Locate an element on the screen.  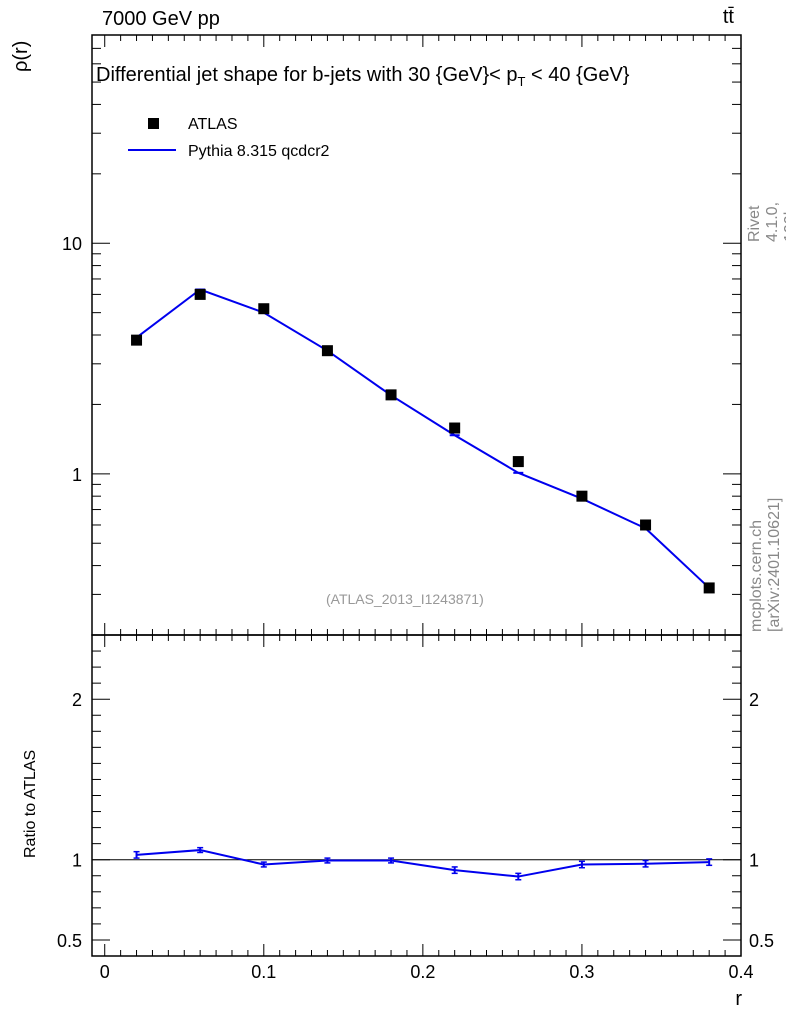
main-y-axis-label: ρ(r) is located at coordinates (21, 56).